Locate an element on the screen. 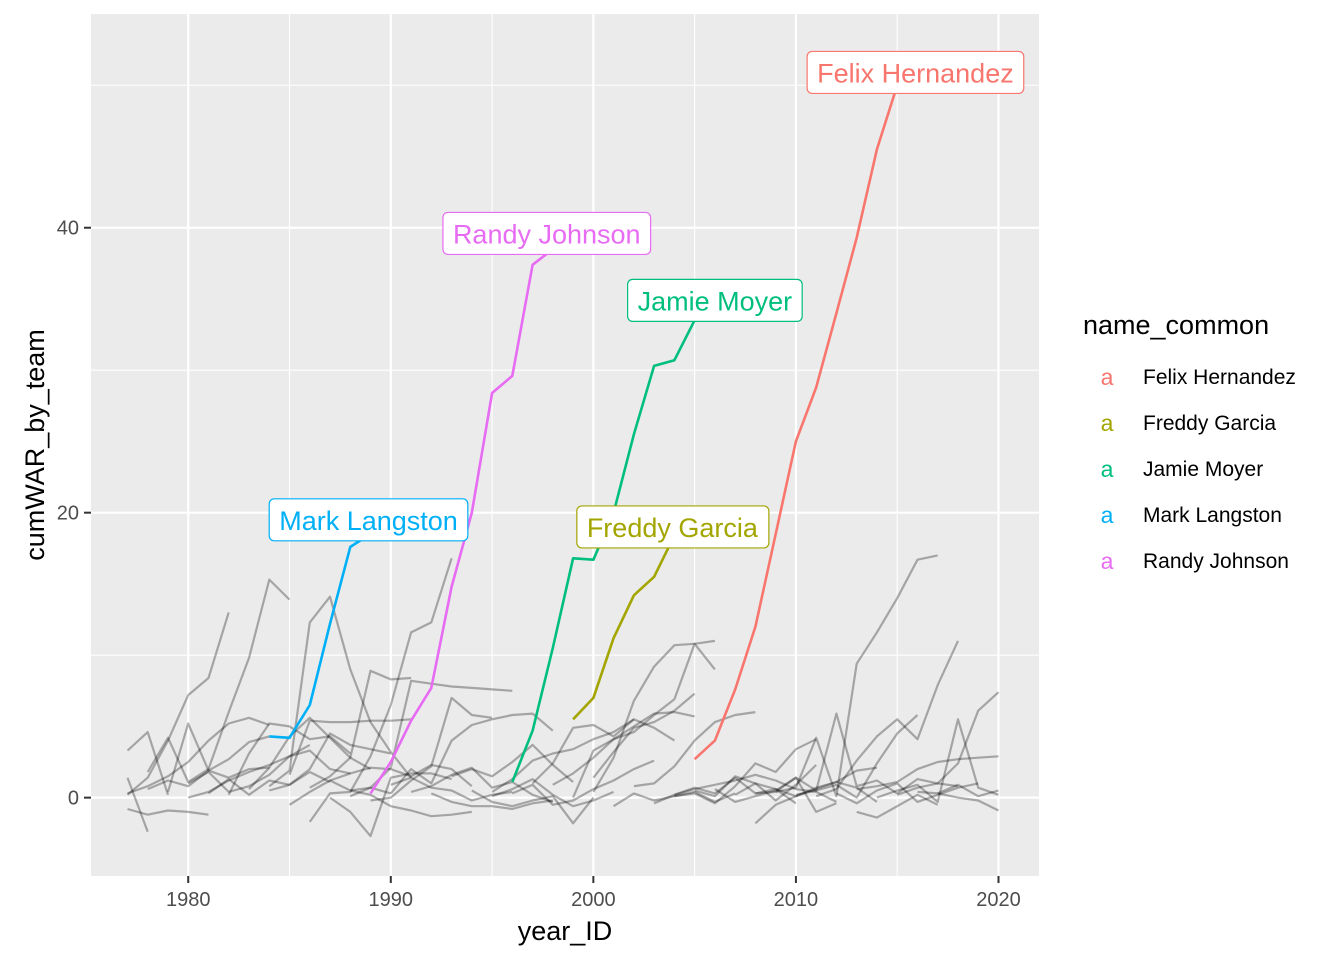  y-axis-title: cumWAR_by_team is located at coordinates (35, 445).